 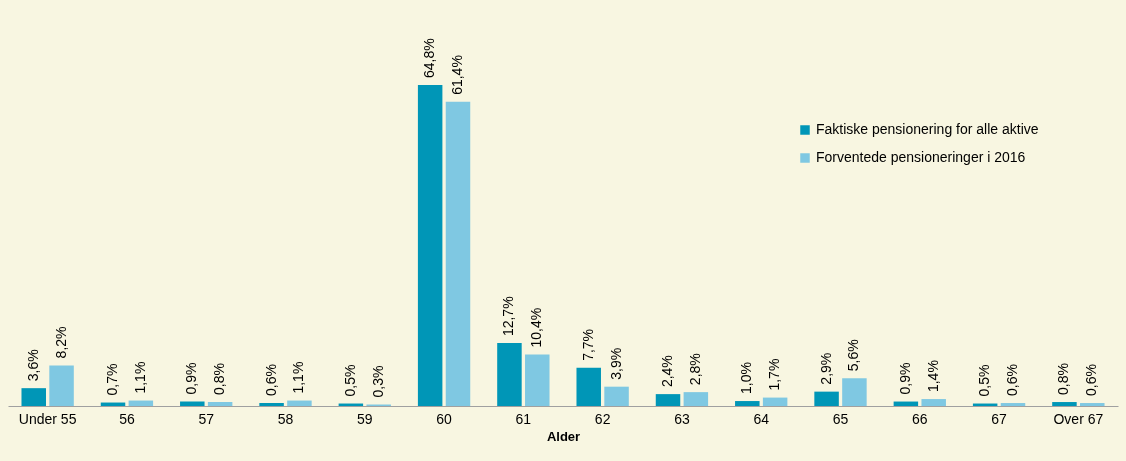 What do you see at coordinates (682, 418) in the screenshot?
I see `x-tick-label: 63` at bounding box center [682, 418].